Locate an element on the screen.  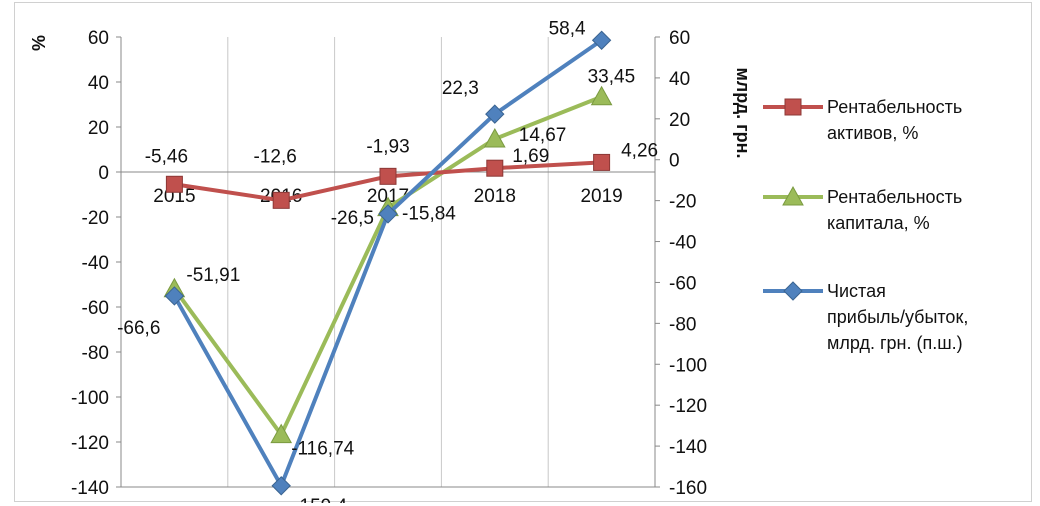
y-left-tick-label: -40 is located at coordinates (95, 263).